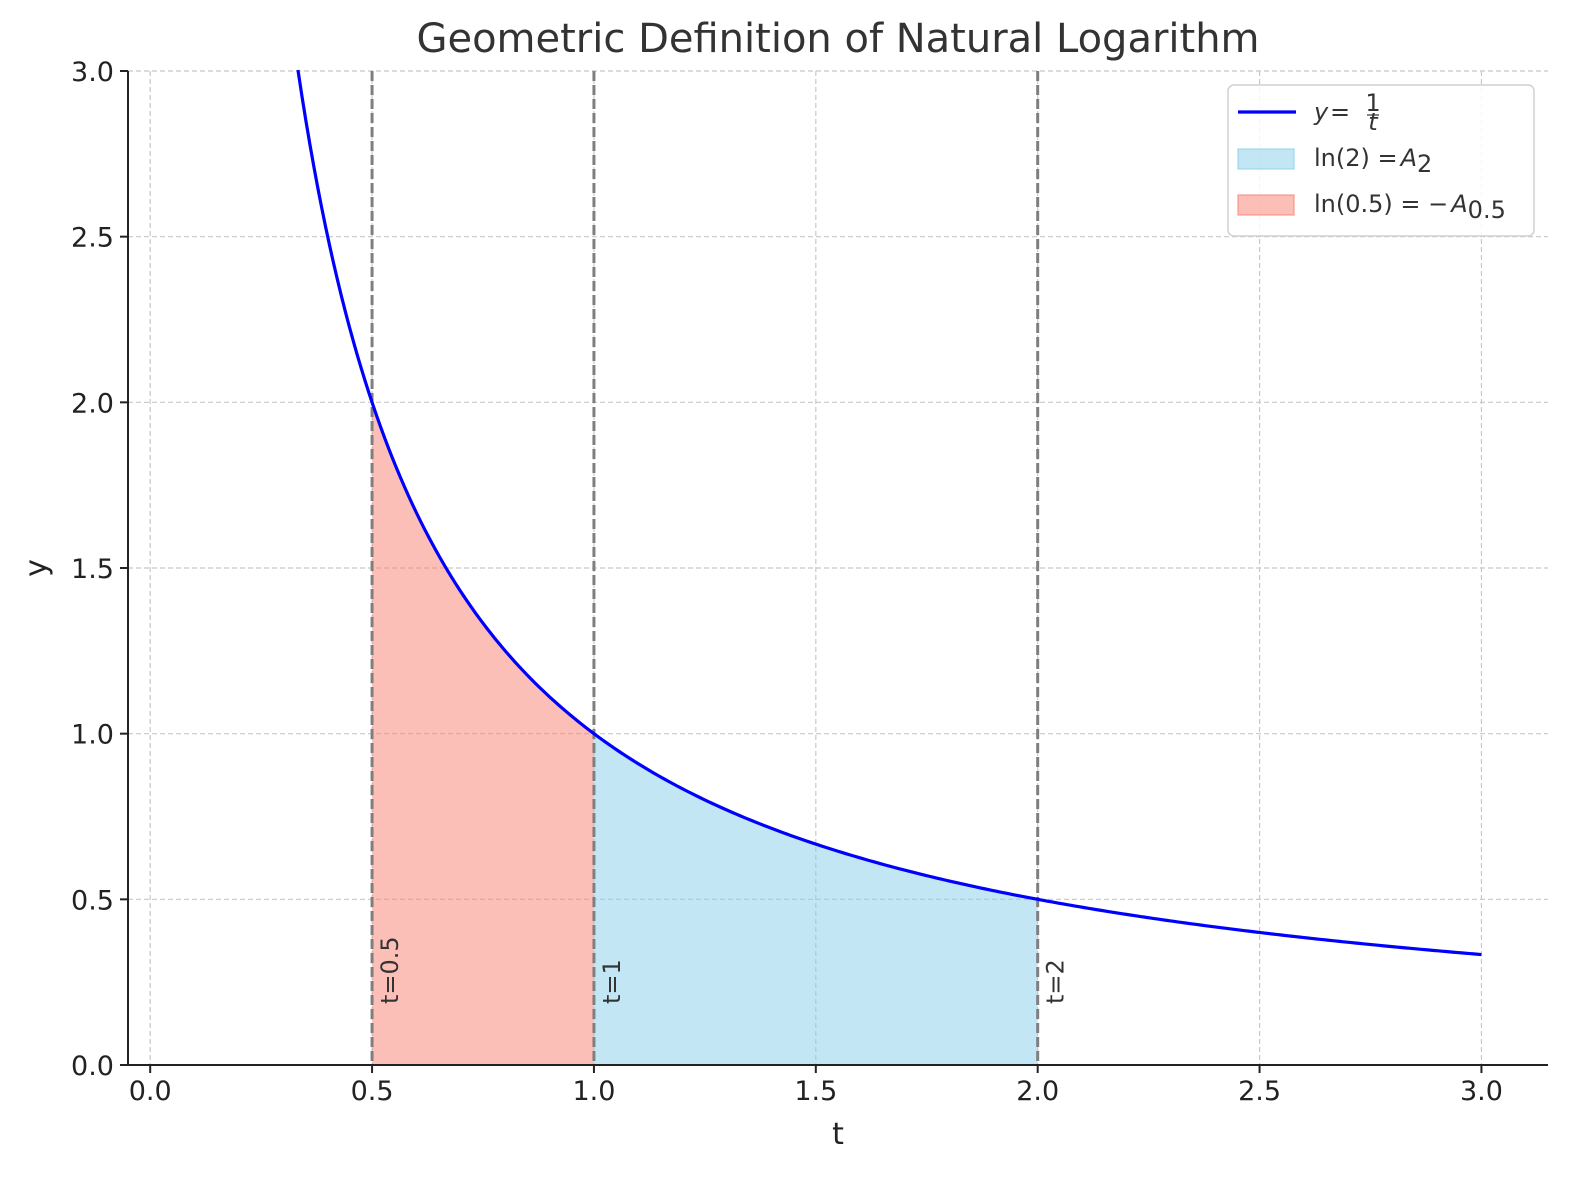 This screenshot has width=1580, height=1180. What do you see at coordinates (1321, 112) in the screenshot?
I see `legend-label-curve: y` at bounding box center [1321, 112].